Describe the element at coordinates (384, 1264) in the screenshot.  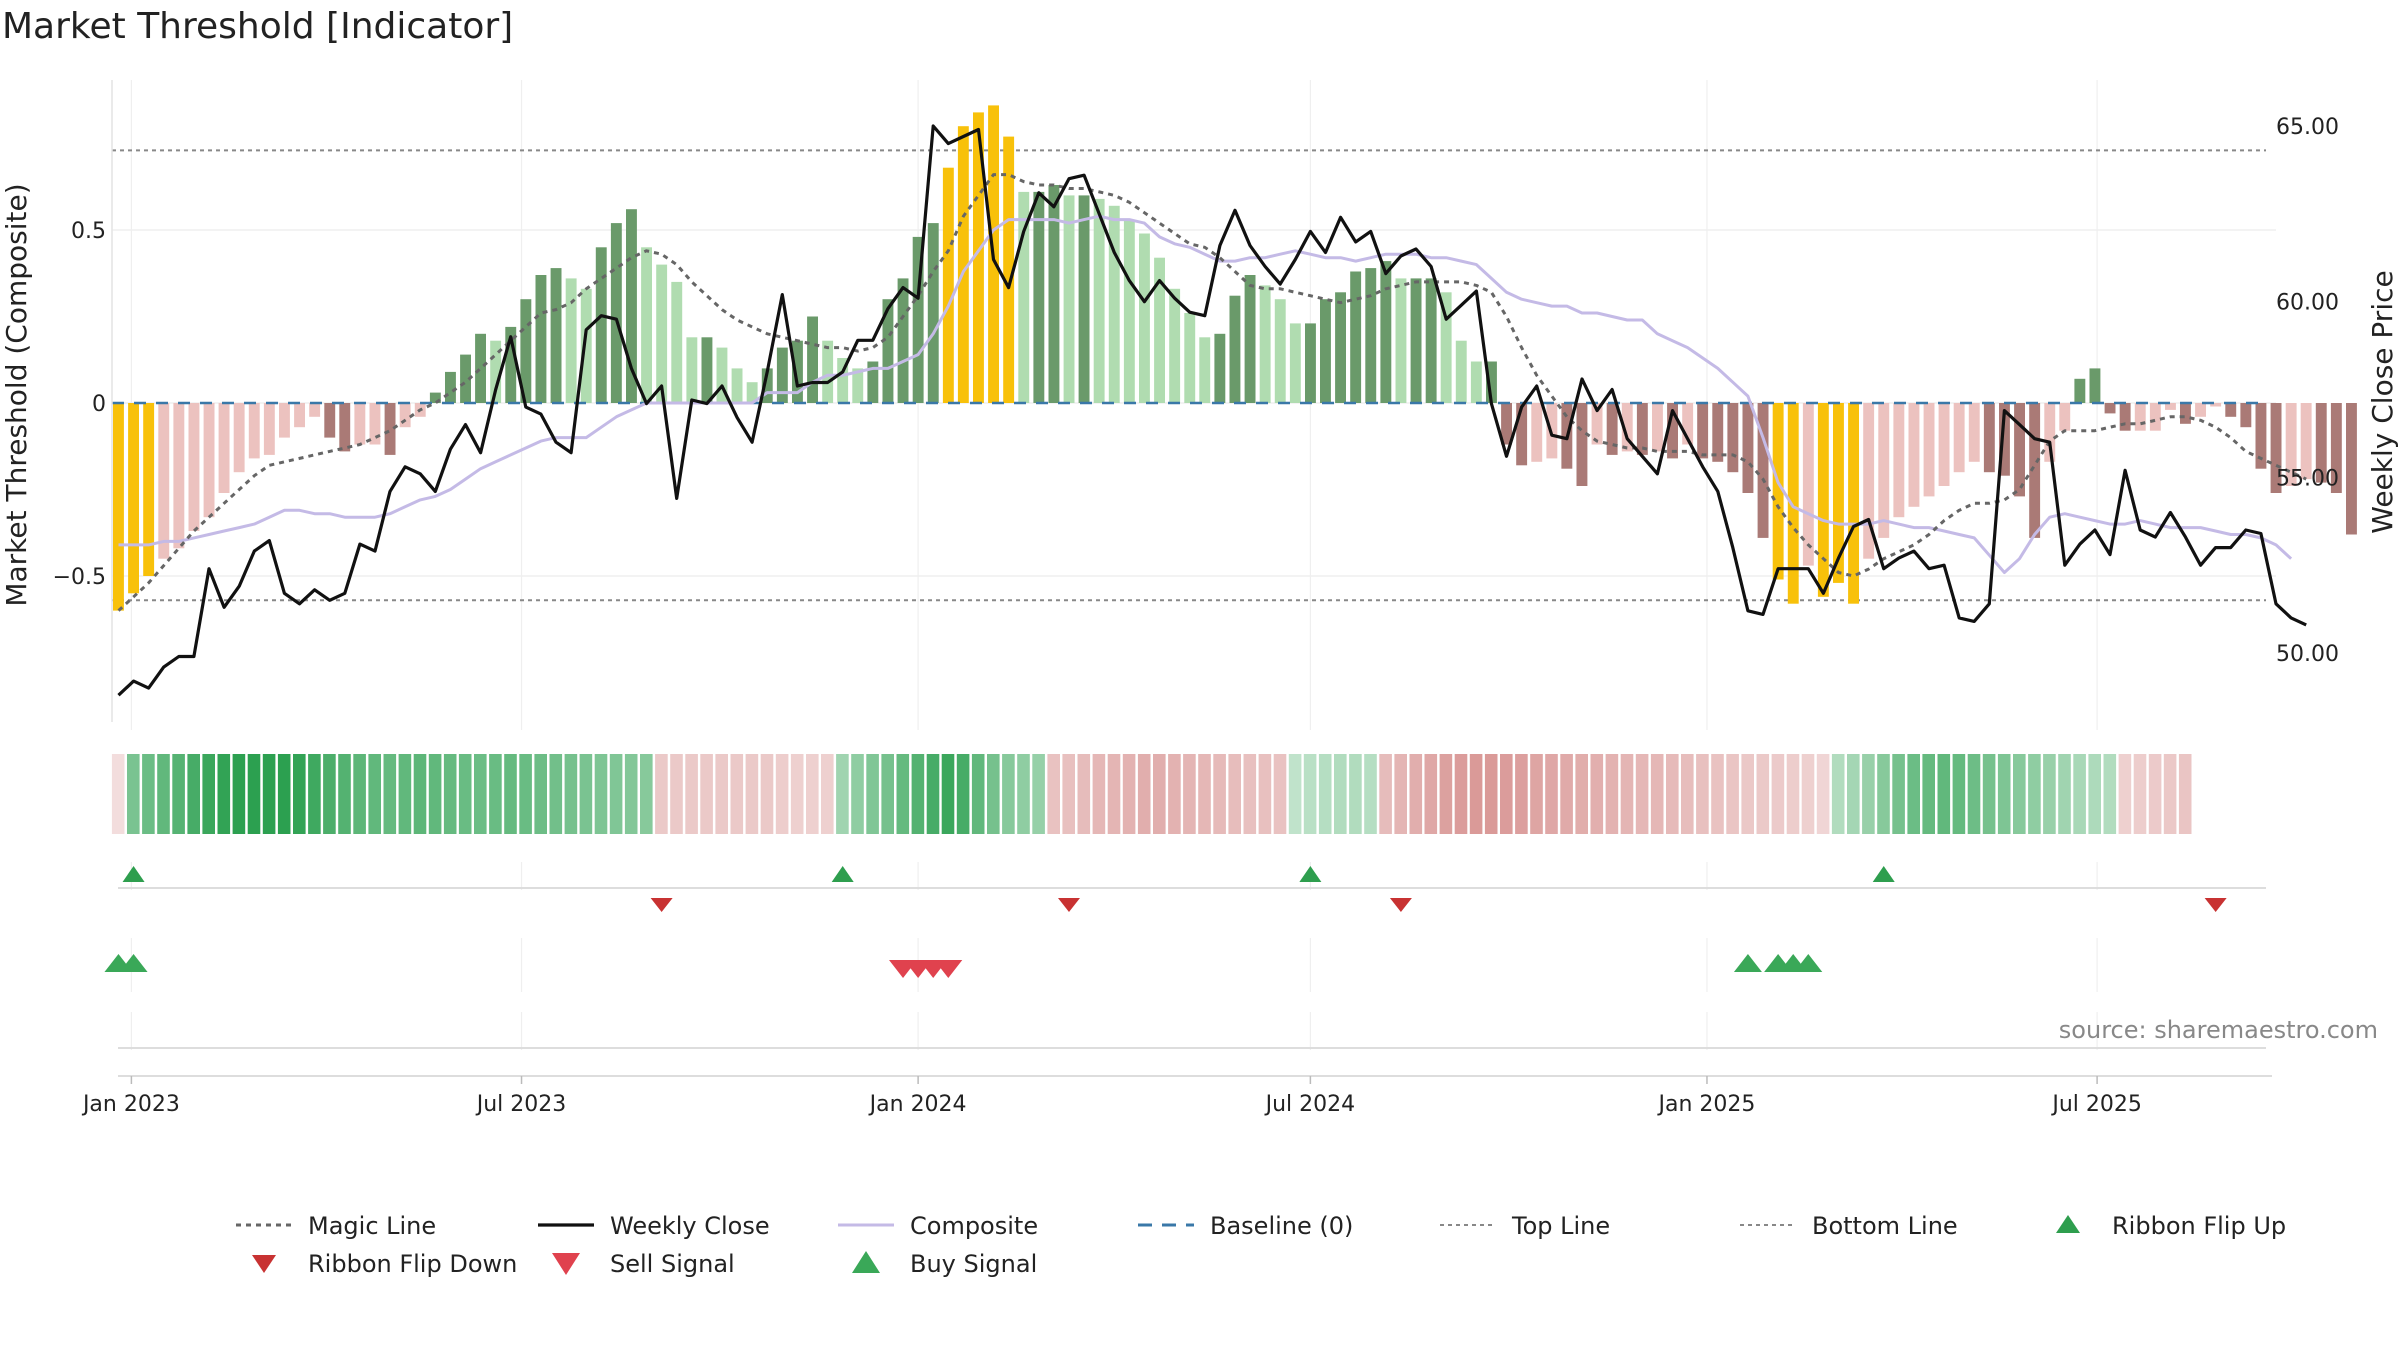
I see `legend-item-flip_down: Ribbon Flip Down` at that location.